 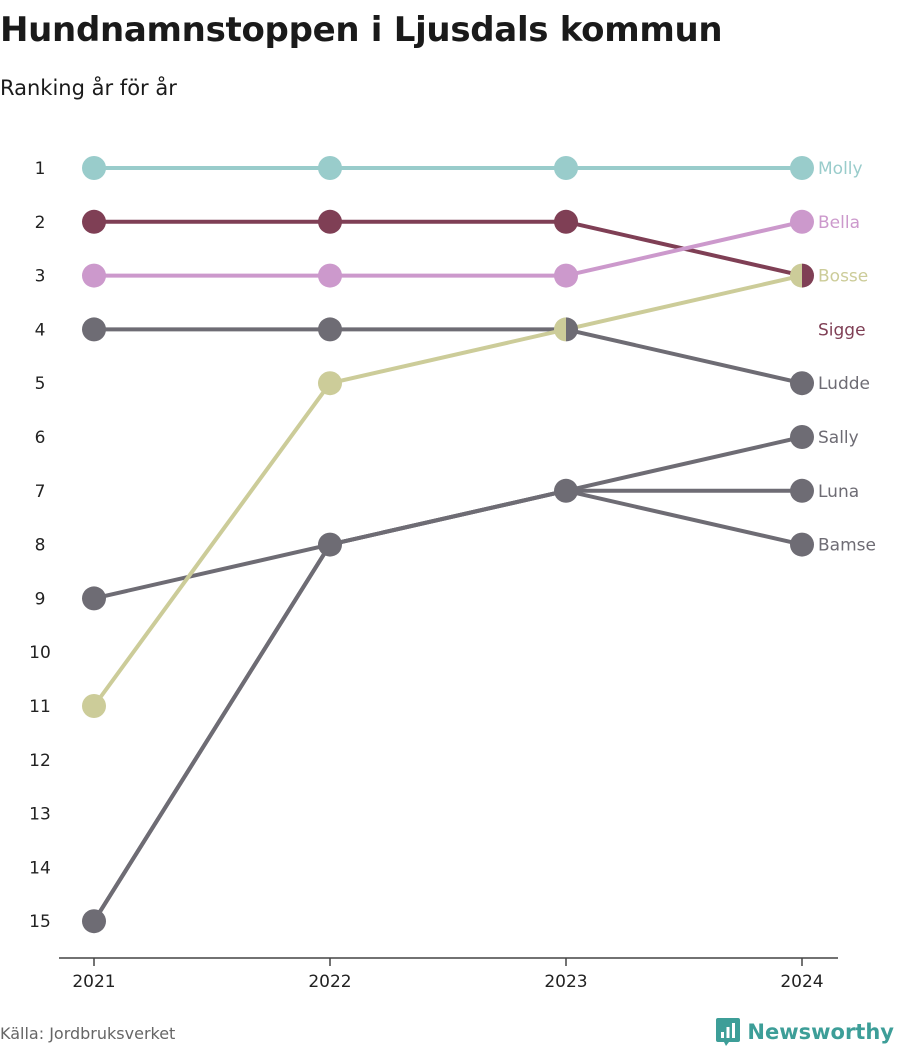 What do you see at coordinates (40, 653) in the screenshot?
I see `y-tick-label: 10` at bounding box center [40, 653].